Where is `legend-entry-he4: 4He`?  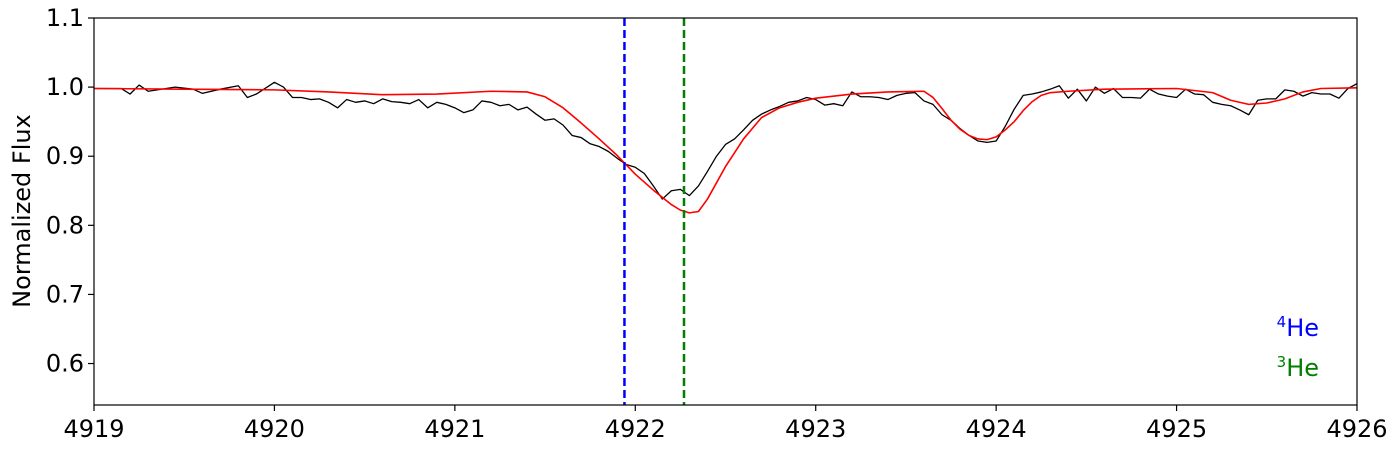
legend-entry-he4: 4He is located at coordinates (1298, 327).